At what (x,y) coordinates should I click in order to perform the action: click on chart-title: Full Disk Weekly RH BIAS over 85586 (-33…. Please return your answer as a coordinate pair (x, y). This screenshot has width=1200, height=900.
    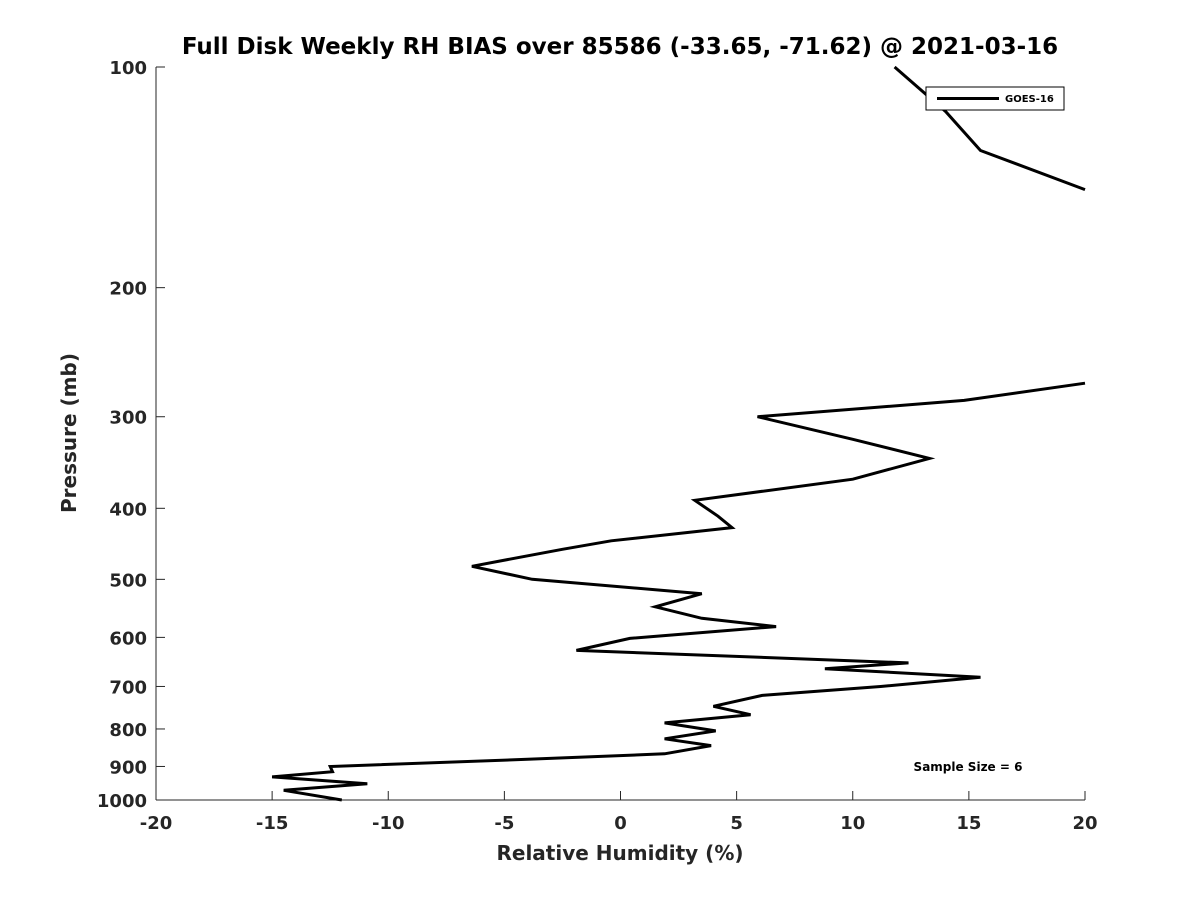
    Looking at the image, I should click on (620, 47).